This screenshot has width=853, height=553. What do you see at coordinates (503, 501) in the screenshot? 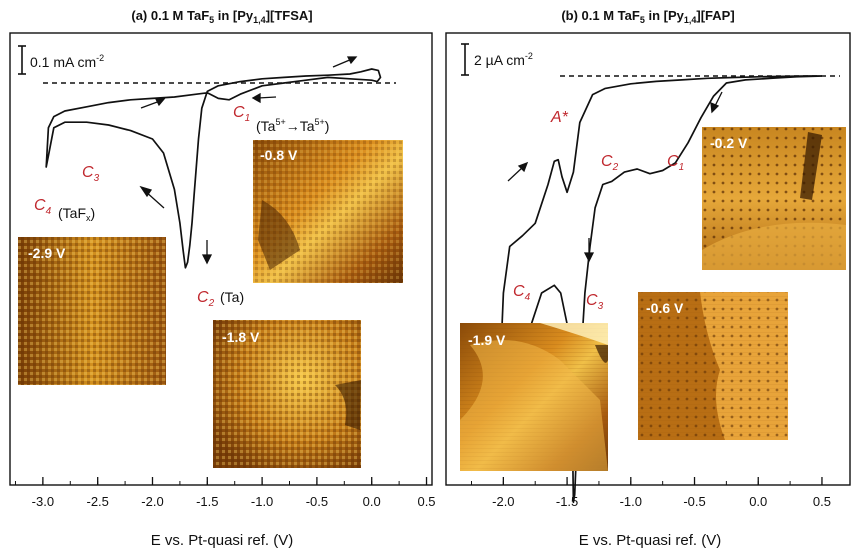
I see `panel-b-tick-label: -2.0` at bounding box center [503, 501].